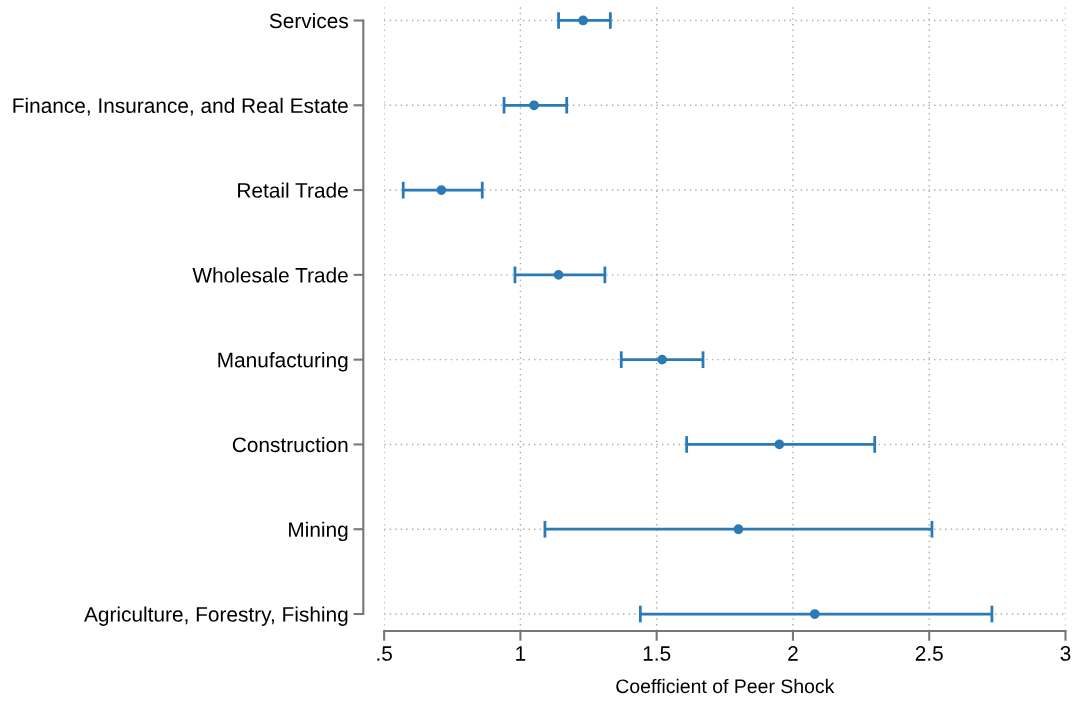 This screenshot has width=1073, height=705. What do you see at coordinates (318, 531) in the screenshot?
I see `y-tick-label: Mining` at bounding box center [318, 531].